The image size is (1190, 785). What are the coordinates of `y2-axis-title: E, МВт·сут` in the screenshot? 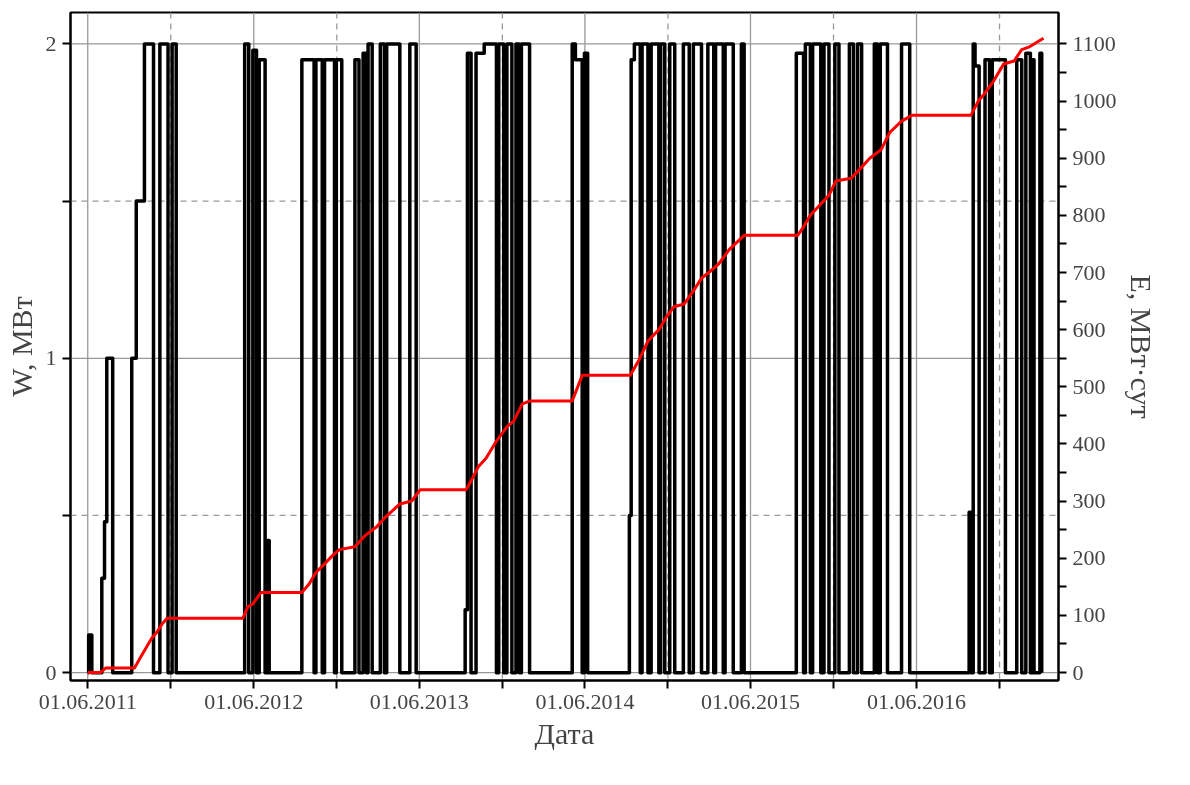 It's located at (1141, 346).